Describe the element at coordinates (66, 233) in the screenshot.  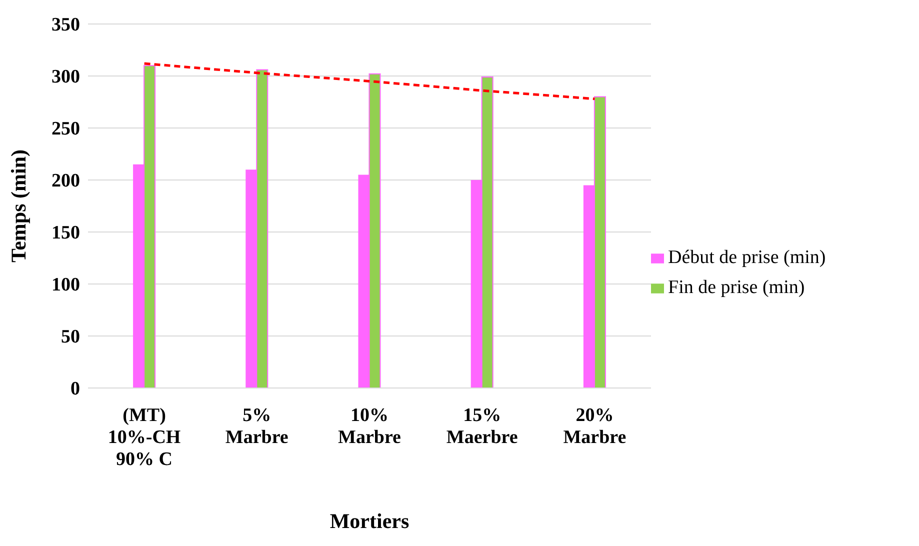
I see `y-tick-label: 150` at that location.